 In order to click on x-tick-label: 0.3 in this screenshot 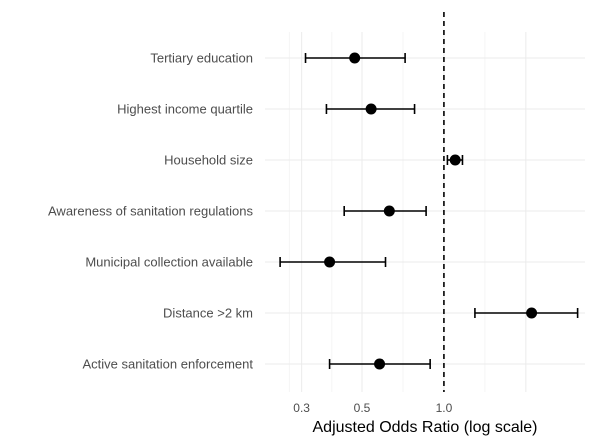, I will do `click(301, 408)`.